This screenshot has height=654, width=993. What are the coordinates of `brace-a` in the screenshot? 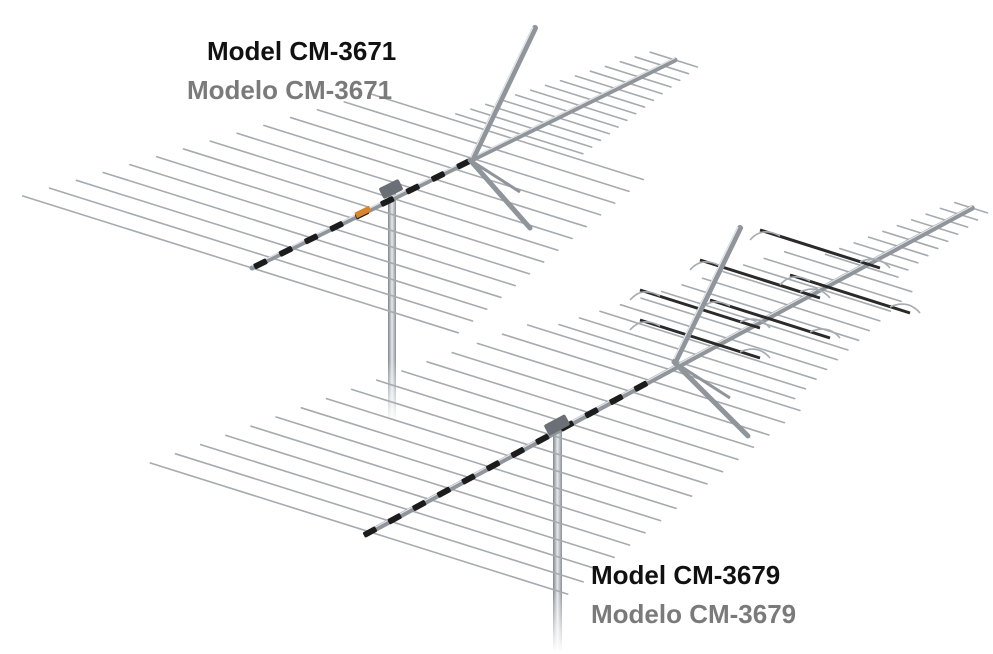 It's located at (500, 194).